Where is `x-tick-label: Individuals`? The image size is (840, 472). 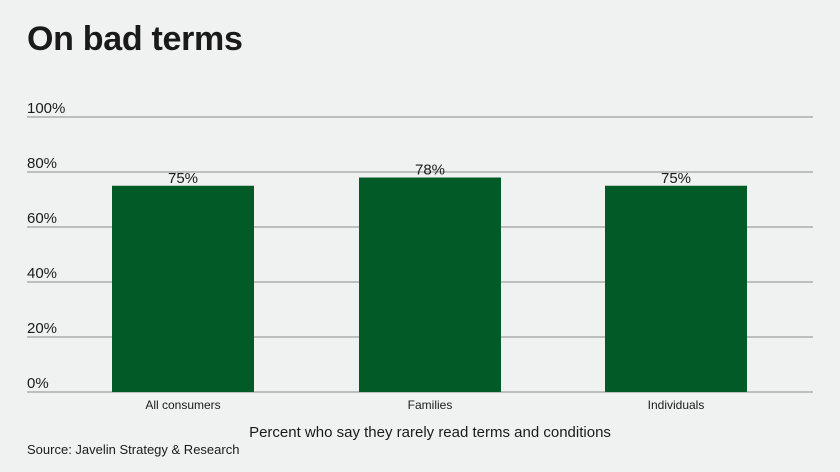
x-tick-label: Individuals is located at coordinates (676, 405).